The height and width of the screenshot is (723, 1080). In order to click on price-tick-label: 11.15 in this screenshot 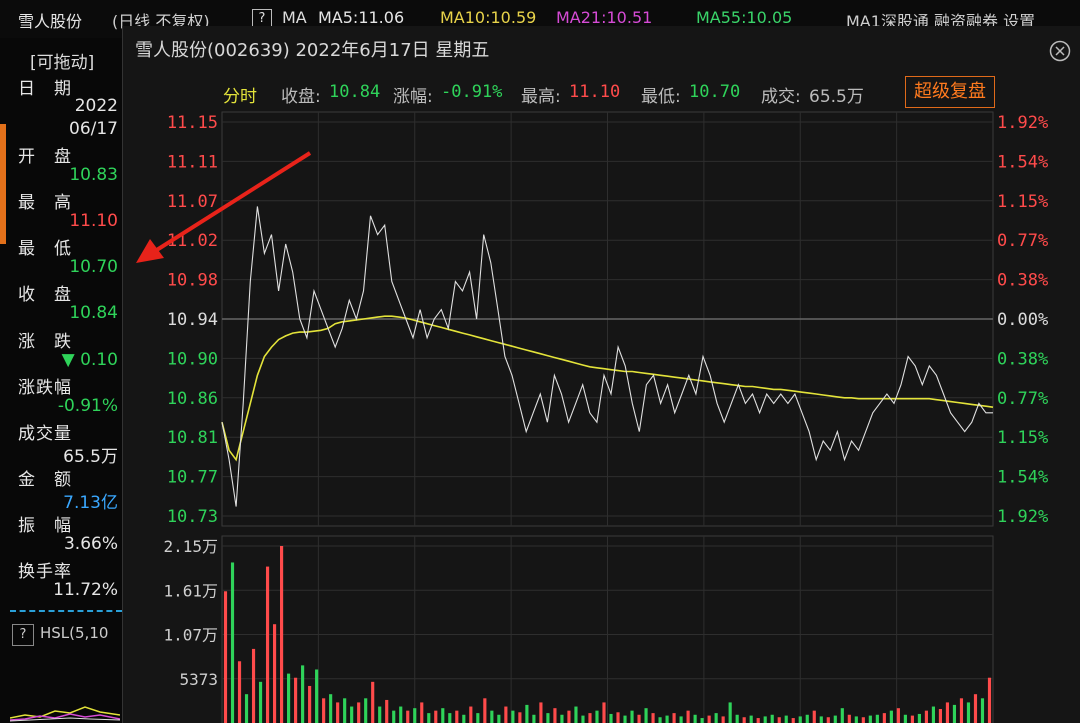, I will do `click(192, 123)`.